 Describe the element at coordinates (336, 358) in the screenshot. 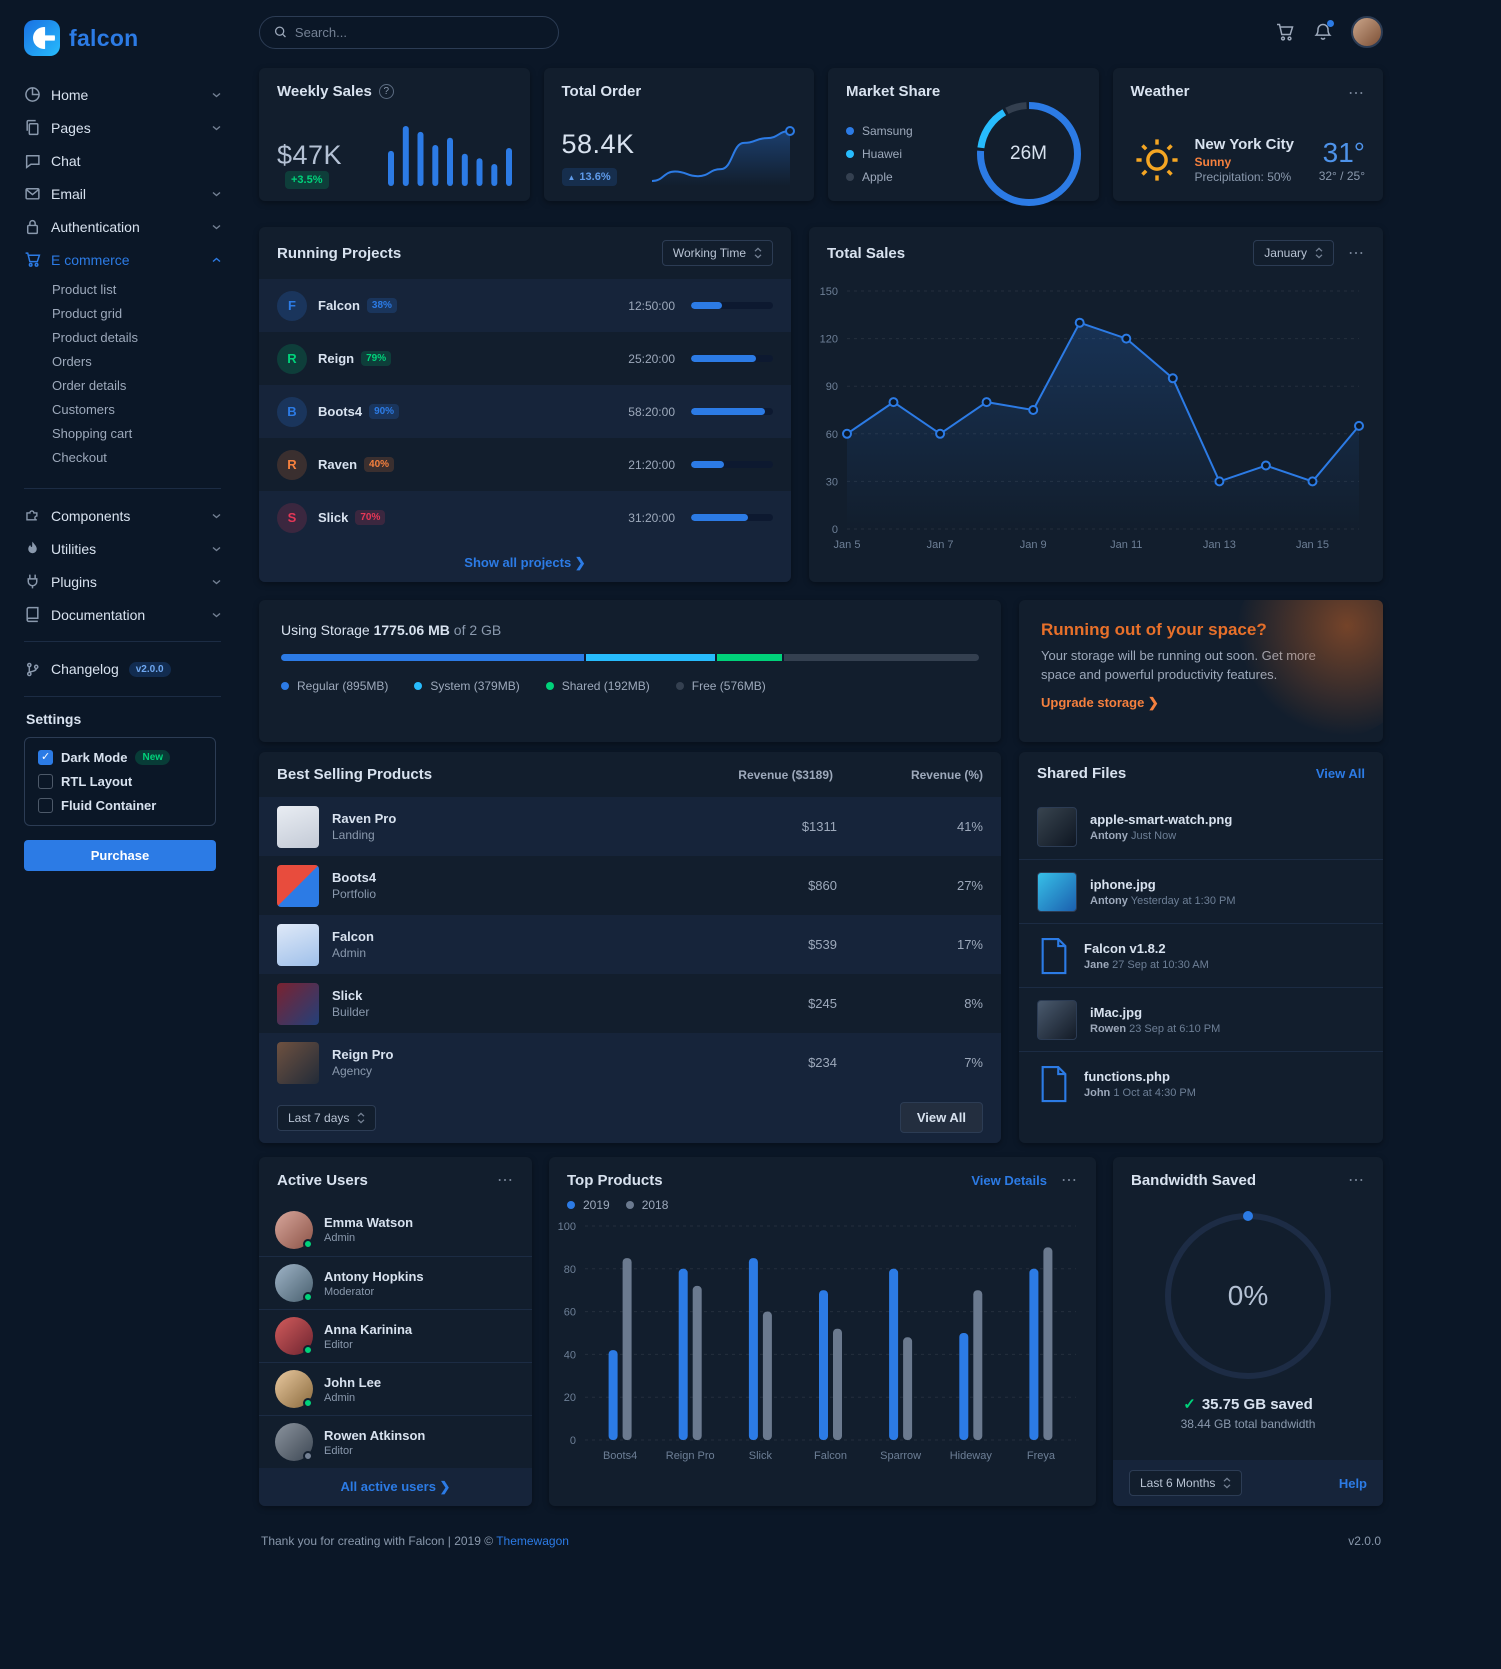

I see `project-name: Reign` at that location.